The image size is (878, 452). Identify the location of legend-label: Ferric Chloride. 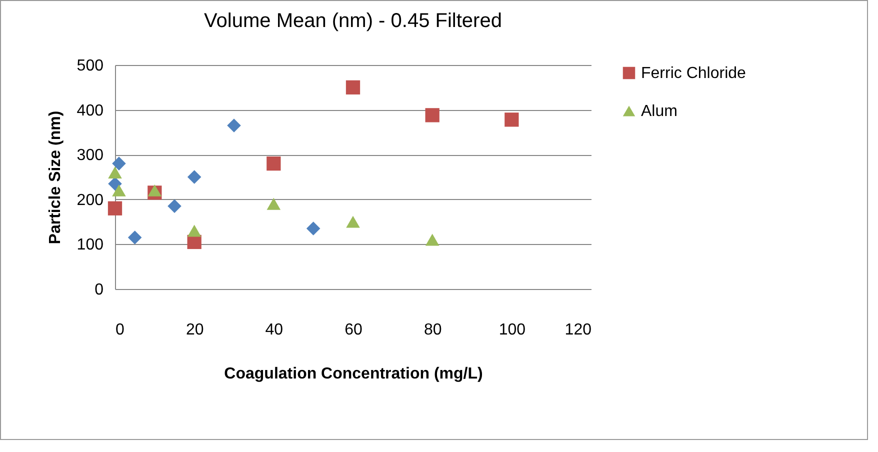
(693, 73).